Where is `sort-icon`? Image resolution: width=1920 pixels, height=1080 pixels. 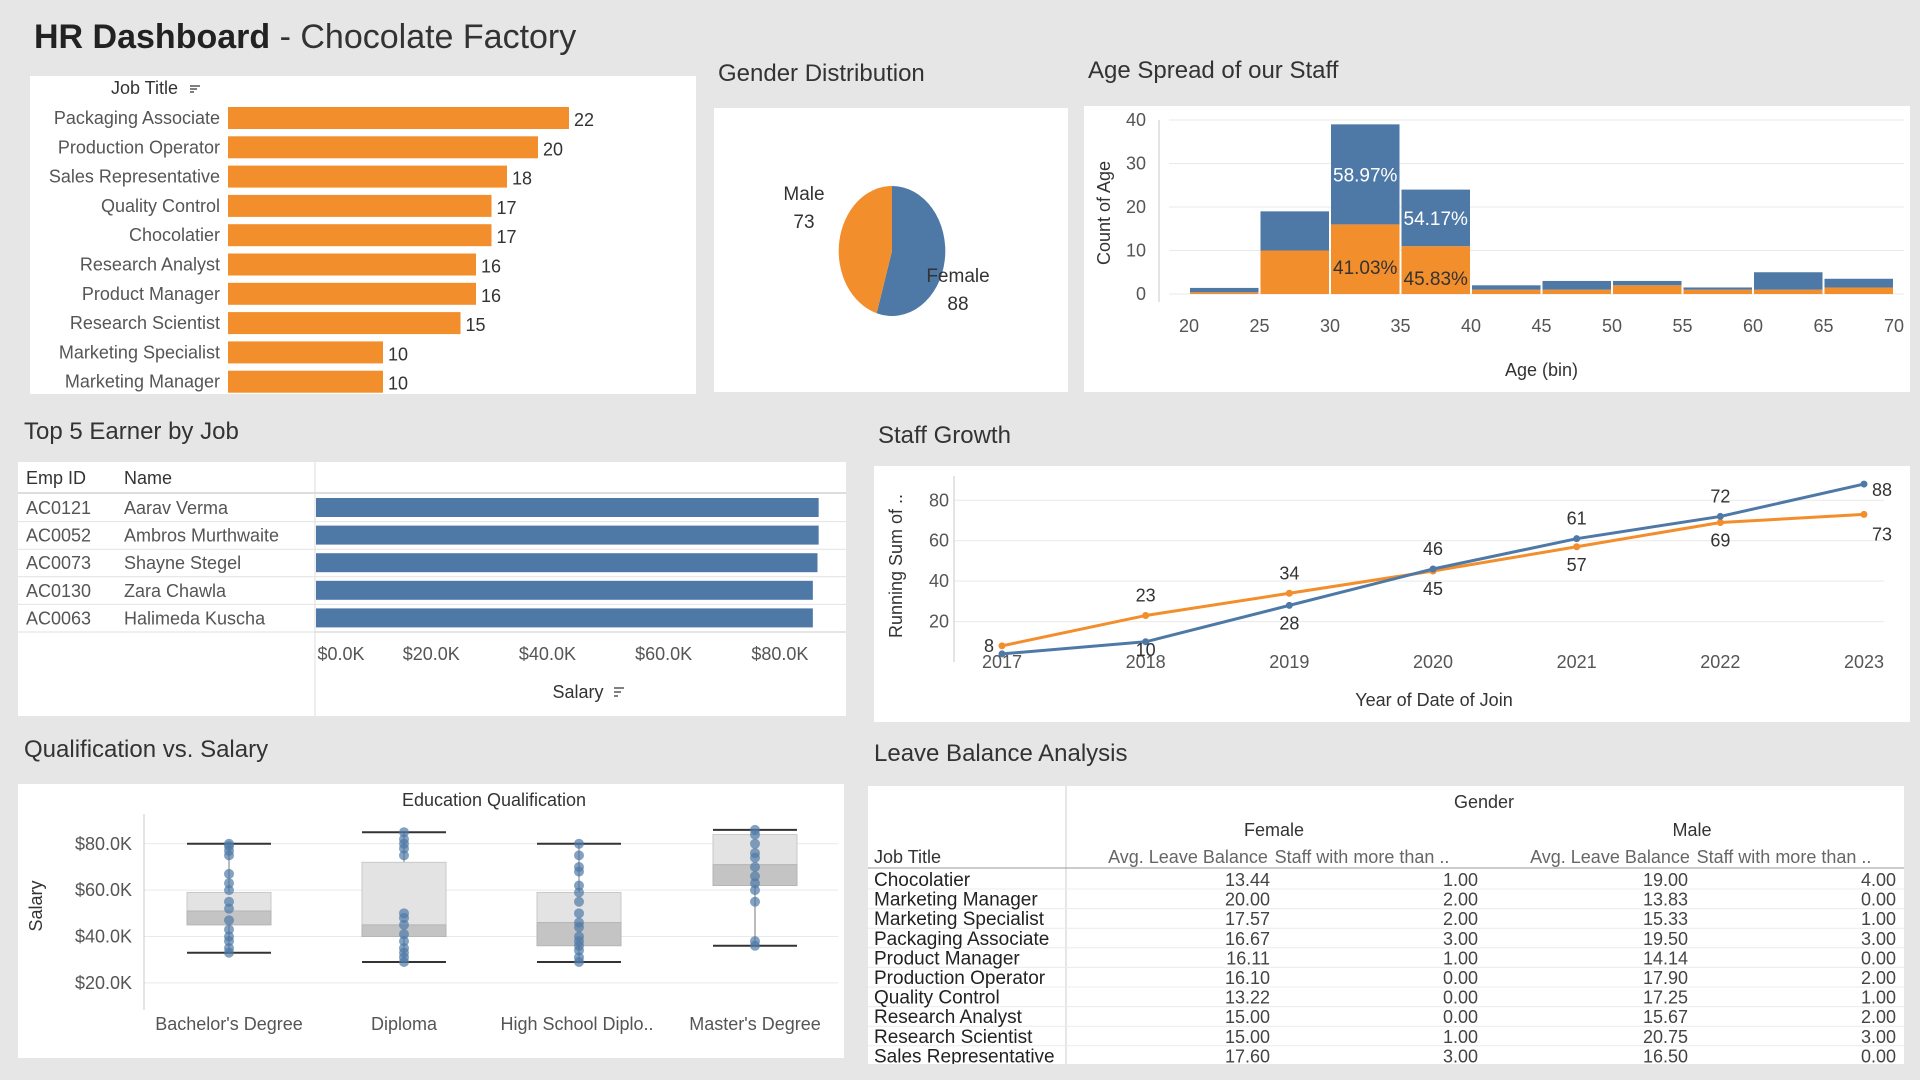 sort-icon is located at coordinates (195, 89).